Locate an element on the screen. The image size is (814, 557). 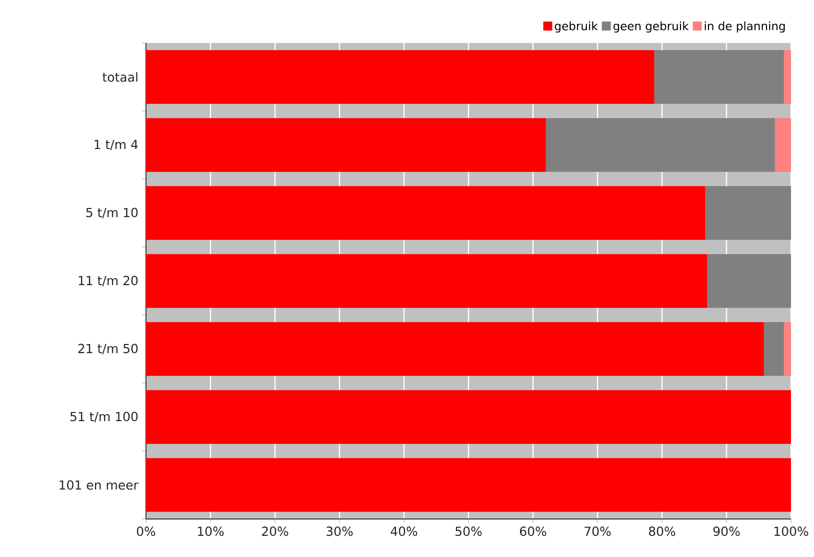
x-tick-label: 70% is located at coordinates (597, 531).